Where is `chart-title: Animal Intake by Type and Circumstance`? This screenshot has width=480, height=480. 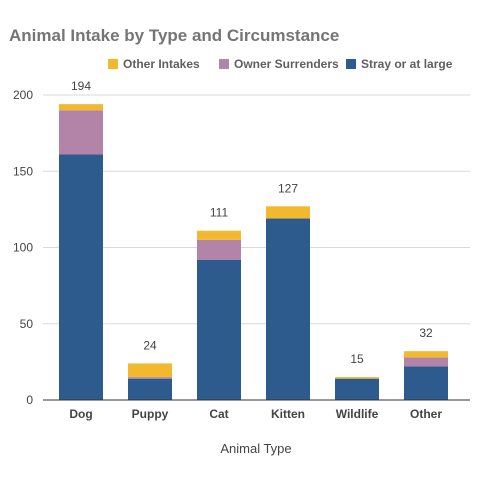 chart-title: Animal Intake by Type and Circumstance is located at coordinates (174, 35).